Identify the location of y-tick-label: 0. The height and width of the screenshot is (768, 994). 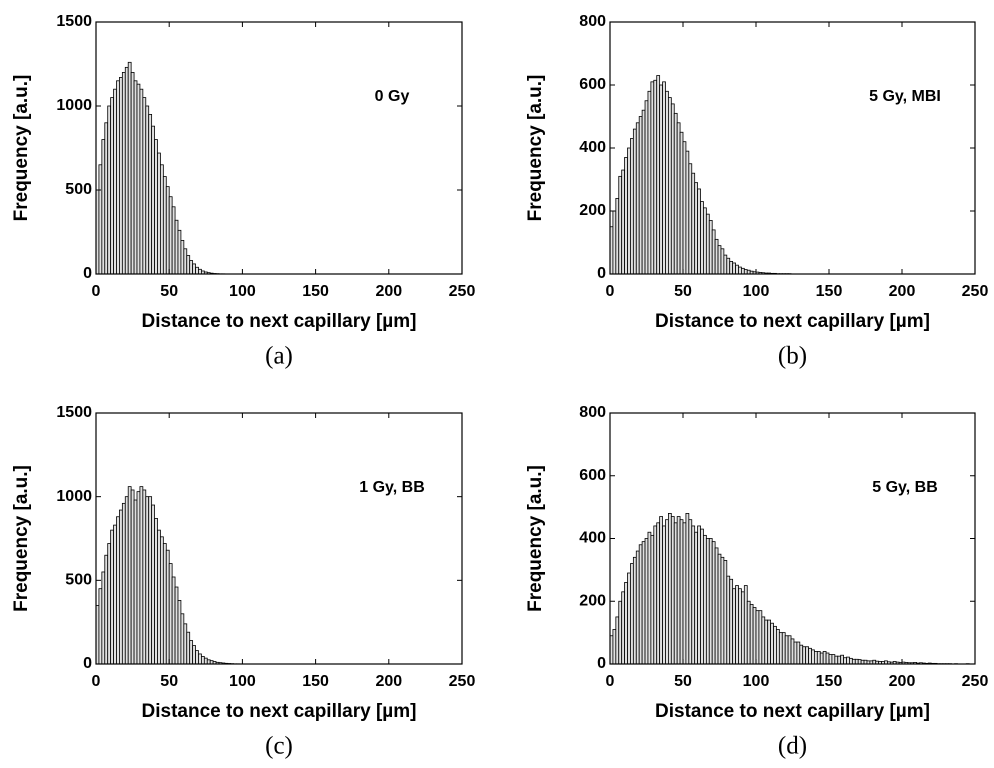
(87, 273).